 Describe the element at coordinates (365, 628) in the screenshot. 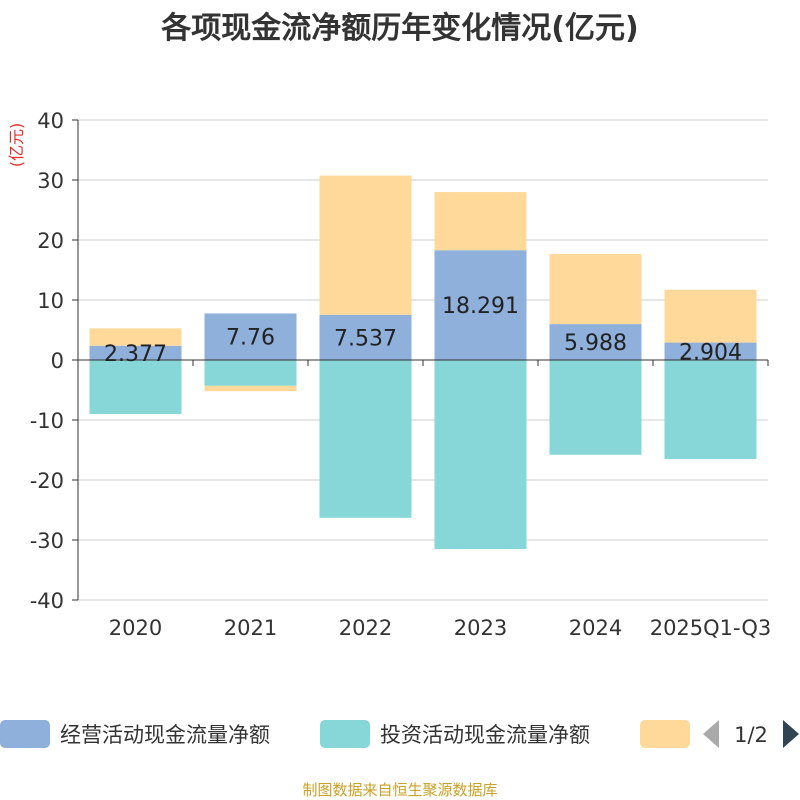

I see `x-tick-label: 2022` at that location.